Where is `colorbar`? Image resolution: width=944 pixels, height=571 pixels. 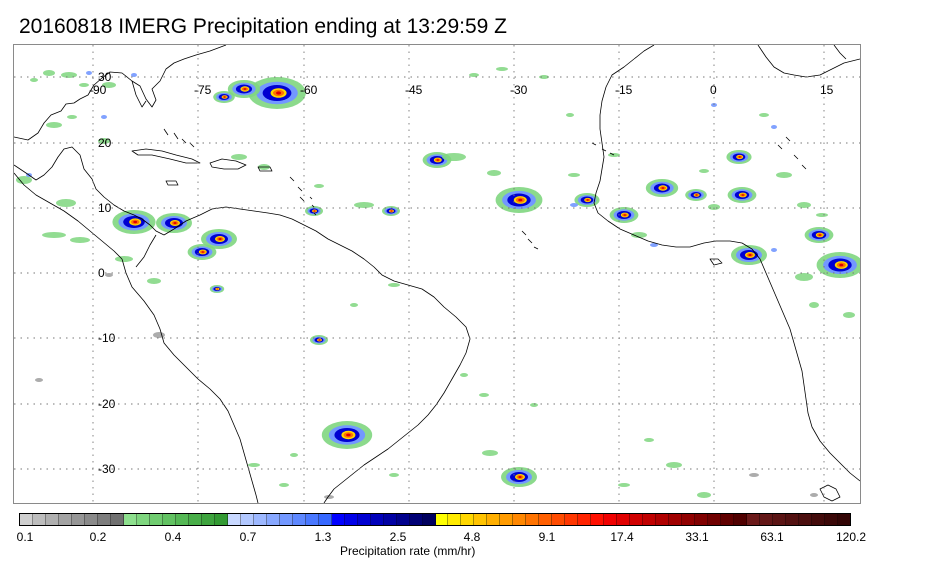
colorbar is located at coordinates (435, 519).